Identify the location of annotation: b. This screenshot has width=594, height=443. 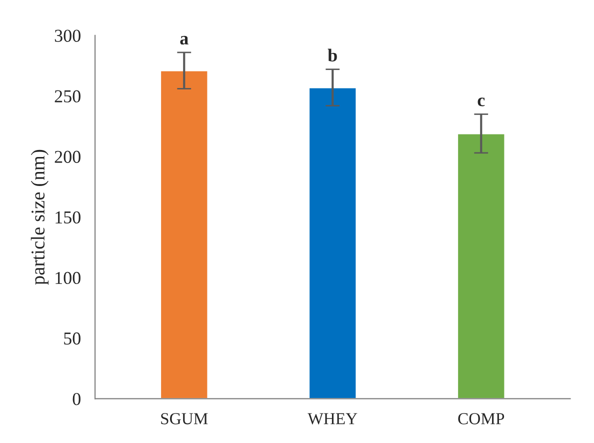
(332, 55).